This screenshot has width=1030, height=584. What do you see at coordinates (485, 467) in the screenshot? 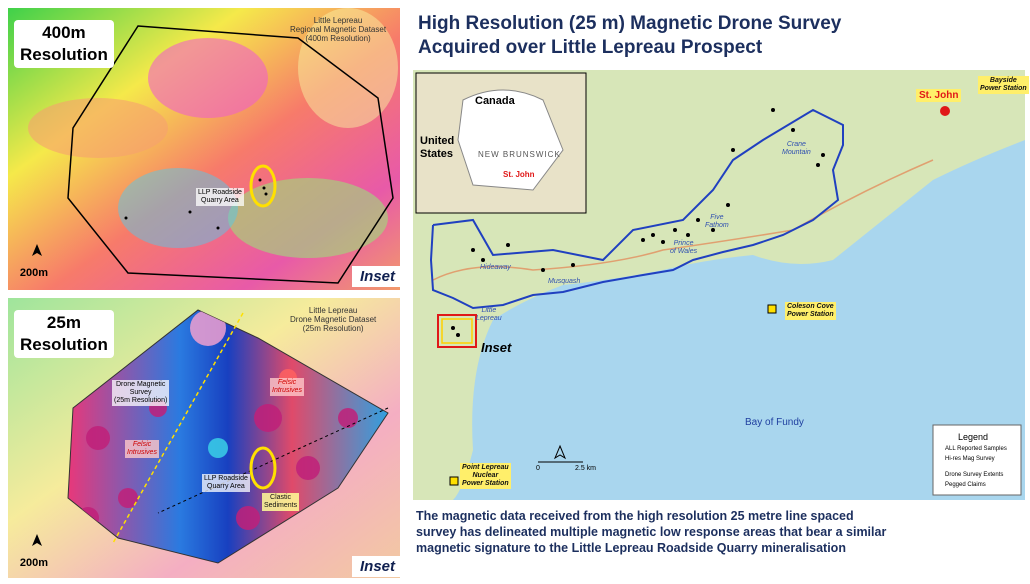
I see `power-station-label-line: Point Lepreau` at bounding box center [485, 467].